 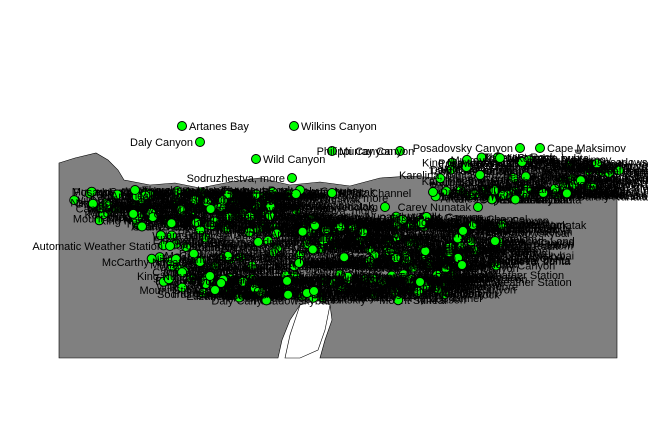 What do you see at coordinates (262, 195) in the screenshot?
I see `place-label: Fram Bank` at bounding box center [262, 195].